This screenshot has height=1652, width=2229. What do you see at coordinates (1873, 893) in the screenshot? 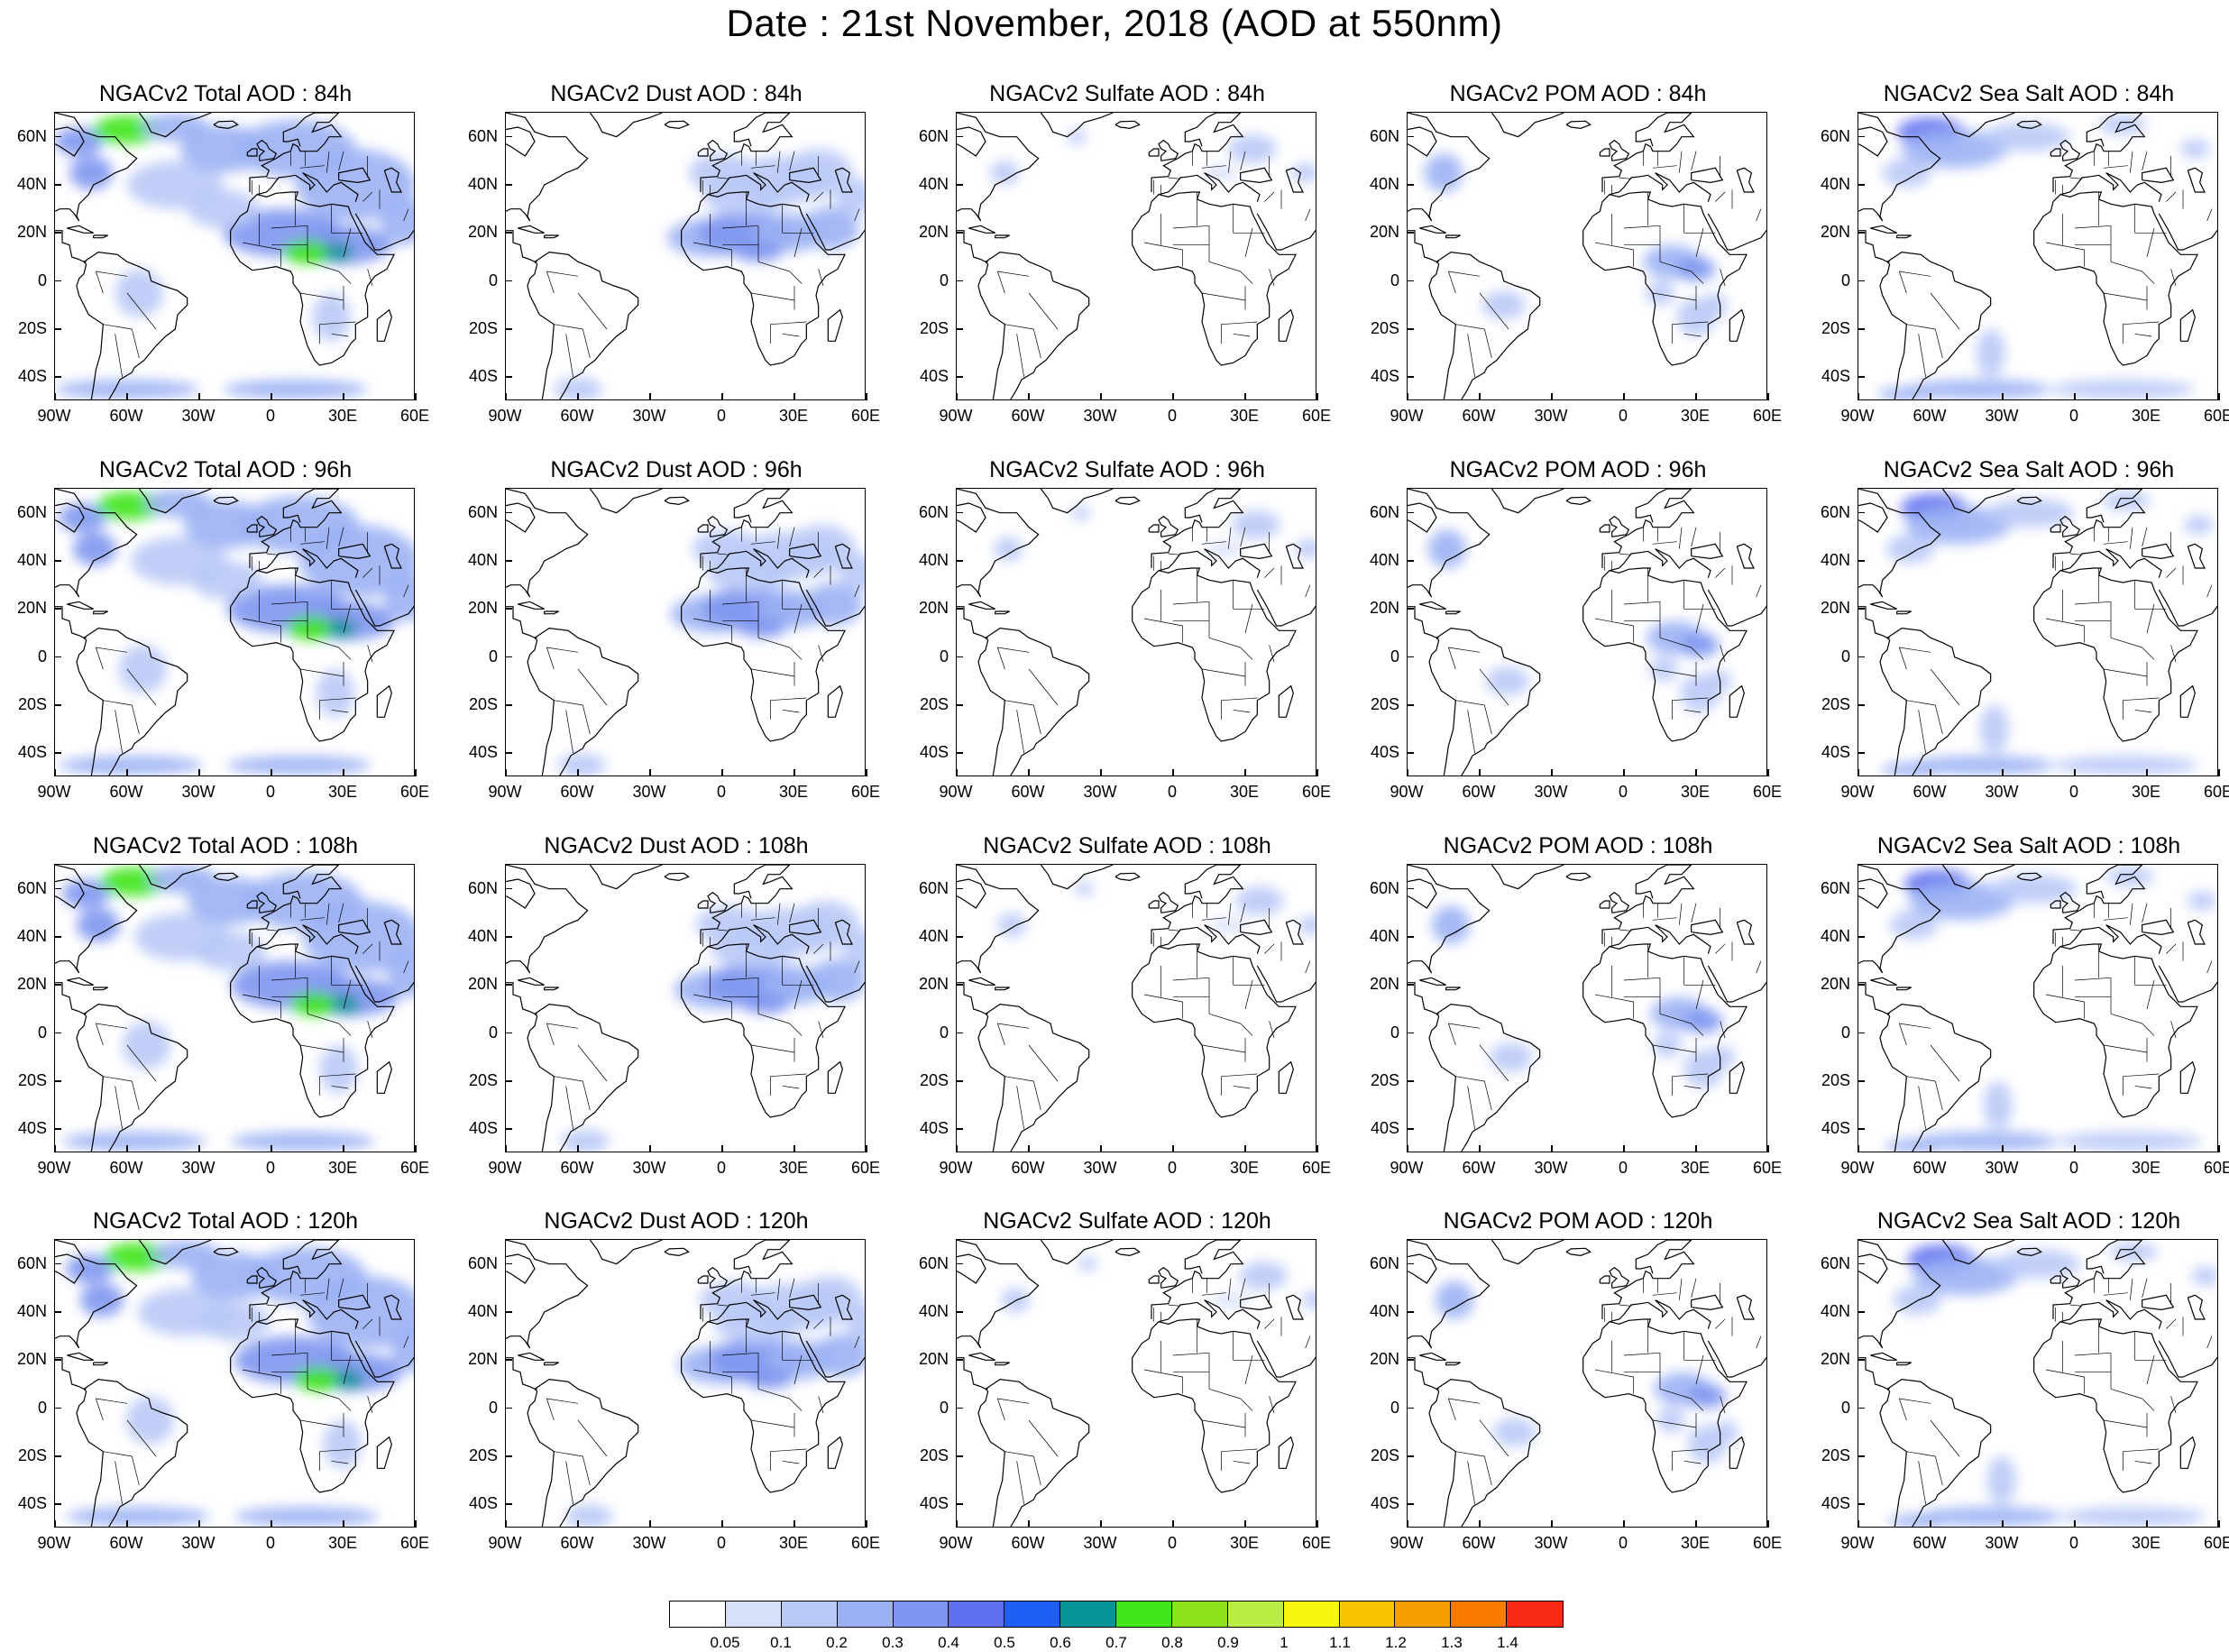
I see `coastline-hudson` at bounding box center [1873, 893].